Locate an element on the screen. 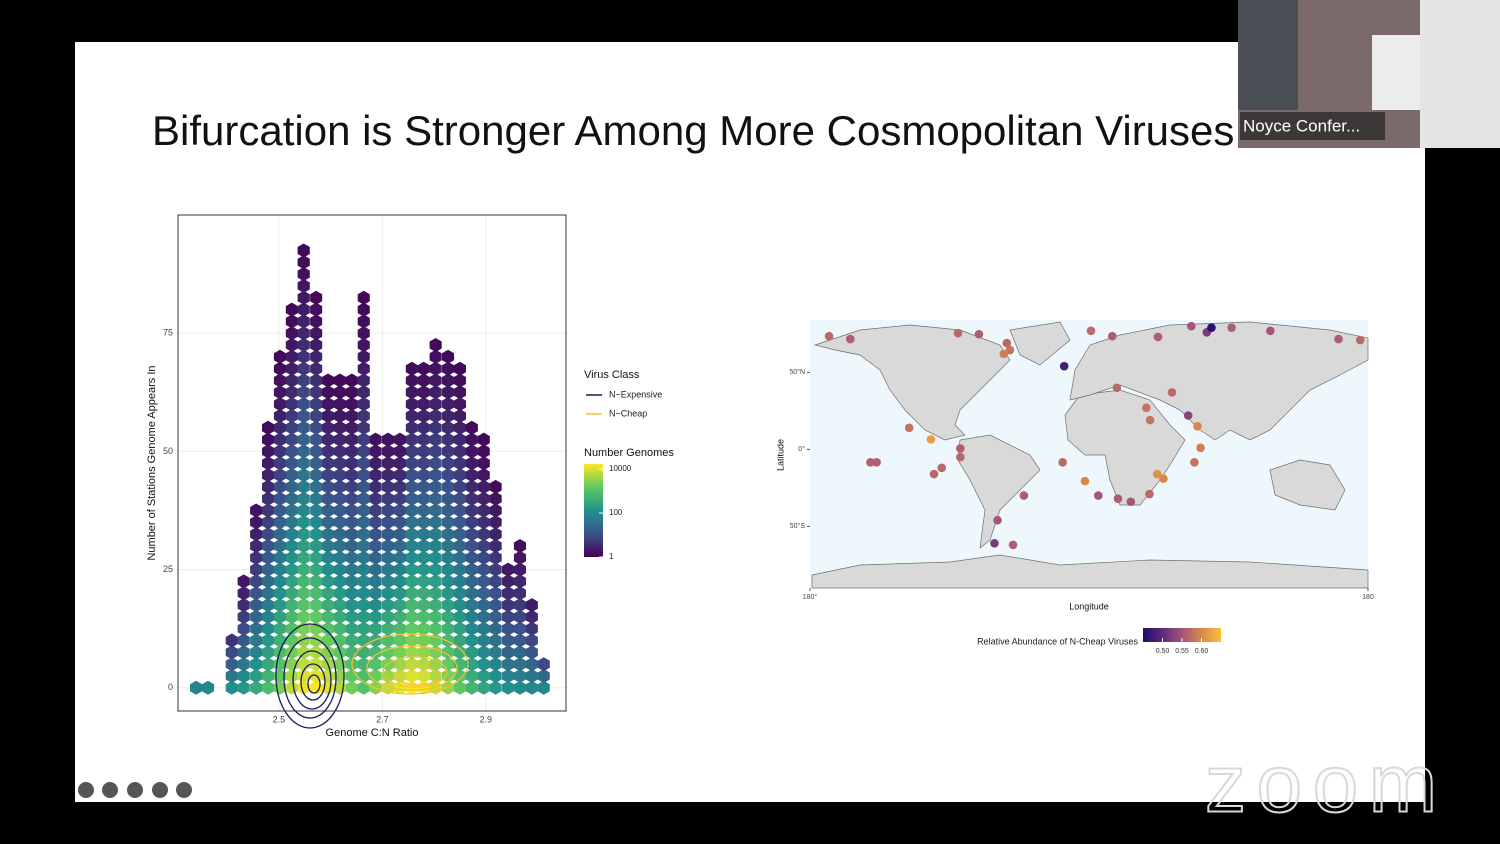 The image size is (1500, 844). y-tick-label: 50°N is located at coordinates (797, 372).